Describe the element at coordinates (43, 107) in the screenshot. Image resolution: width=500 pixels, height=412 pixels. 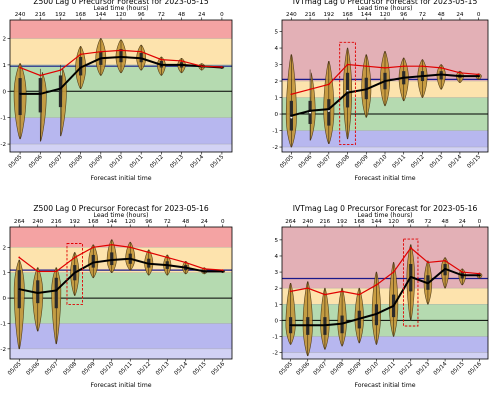
I see `violin-05/06` at that location.